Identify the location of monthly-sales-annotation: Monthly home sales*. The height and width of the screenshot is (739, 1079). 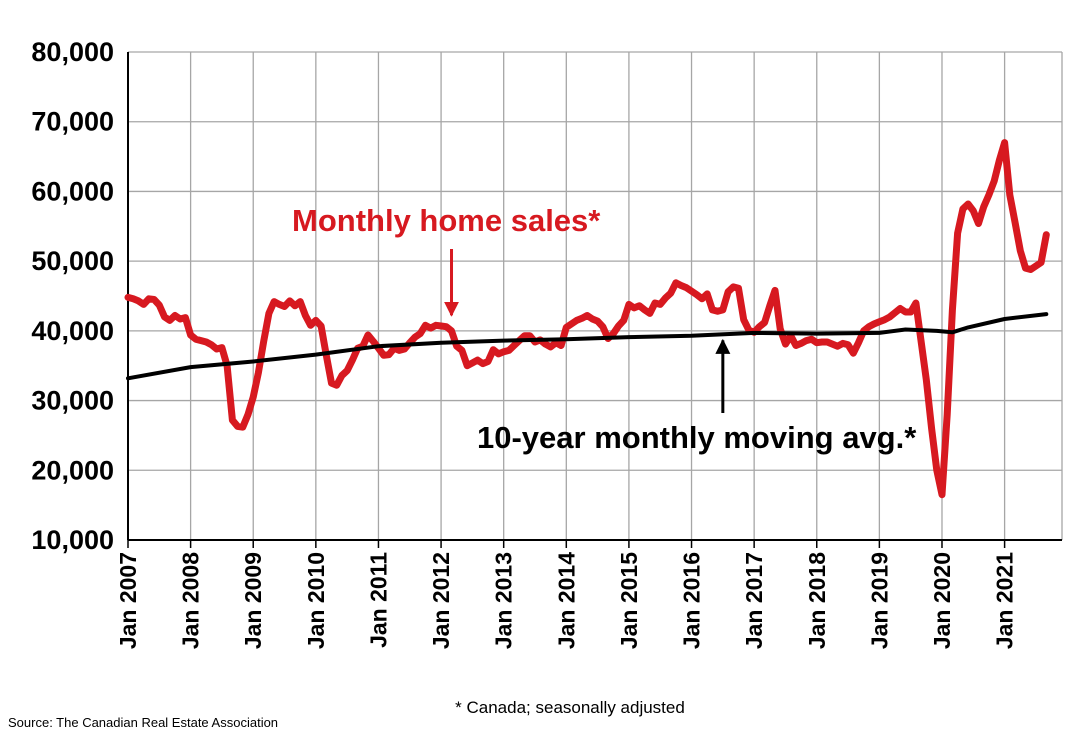
(446, 220).